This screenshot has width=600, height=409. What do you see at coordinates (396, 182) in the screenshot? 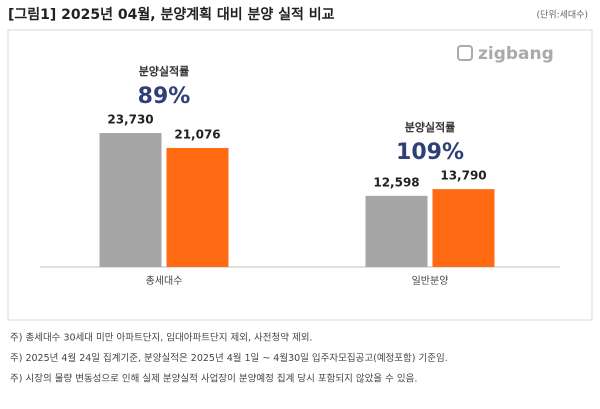
I see `value-label: 12,598` at bounding box center [396, 182].